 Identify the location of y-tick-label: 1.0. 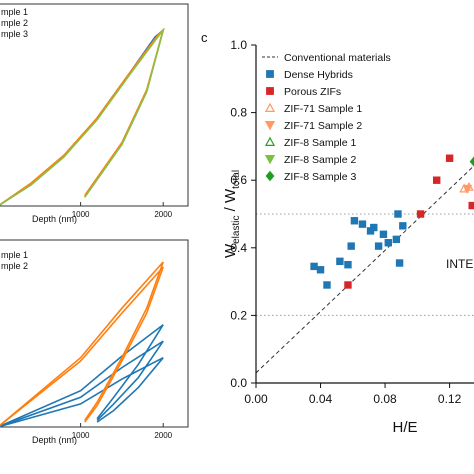
(238, 45).